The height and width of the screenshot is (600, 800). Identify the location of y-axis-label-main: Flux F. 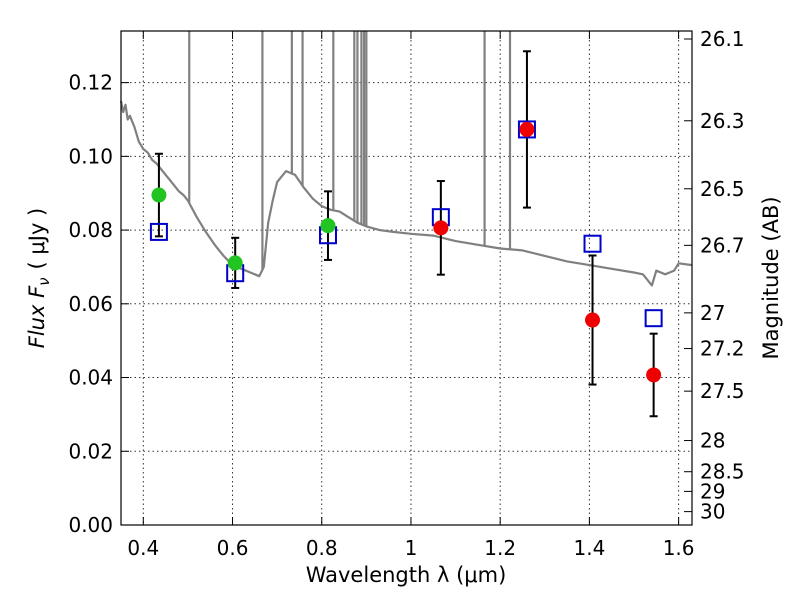
(37, 316).